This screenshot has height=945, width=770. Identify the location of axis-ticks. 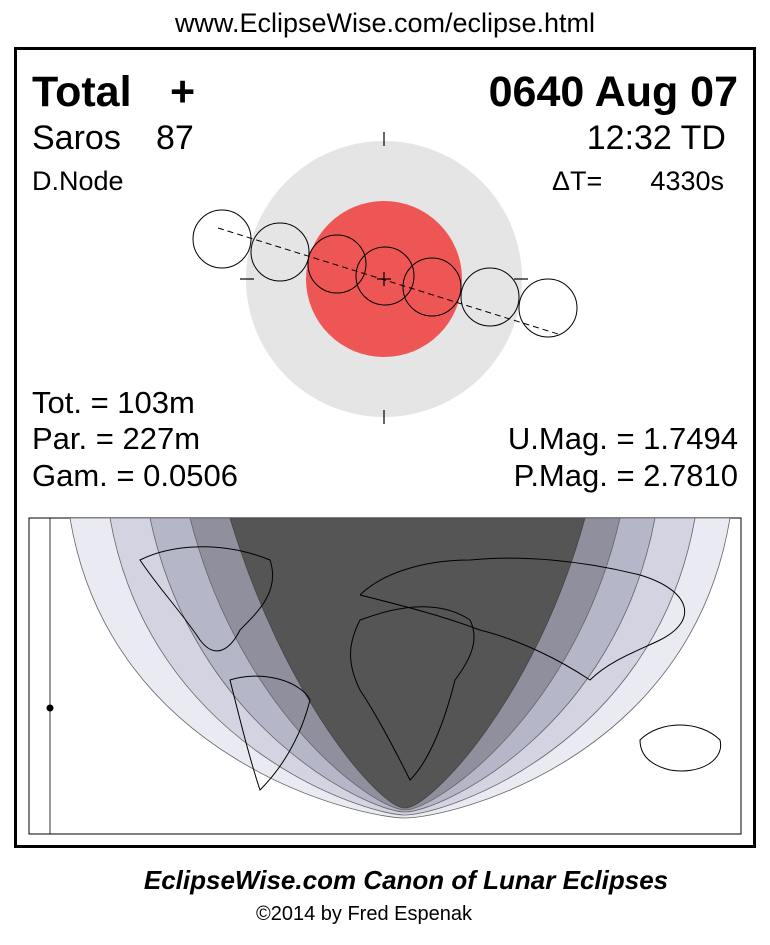
(384, 278).